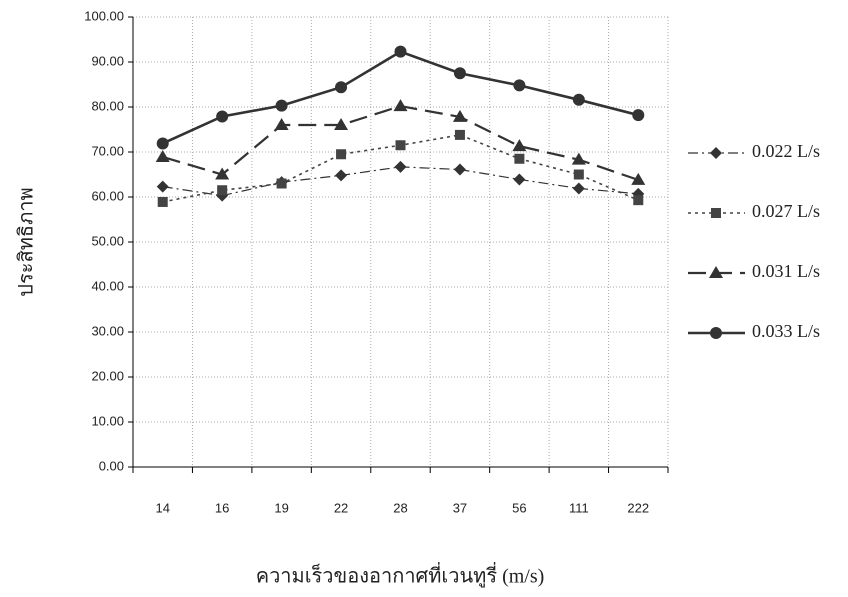  Describe the element at coordinates (107, 285) in the screenshot. I see `y-tick-label: 40.00` at that location.